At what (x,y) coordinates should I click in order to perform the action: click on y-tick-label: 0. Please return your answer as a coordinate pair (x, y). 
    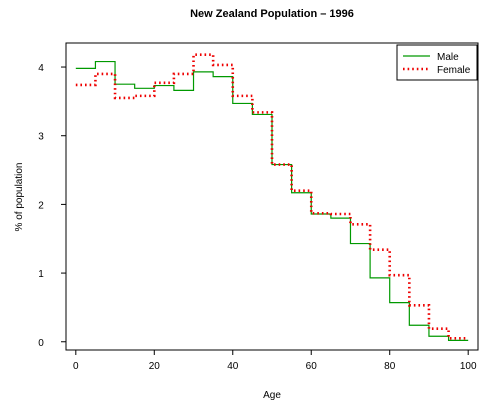
    Looking at the image, I should click on (41, 343).